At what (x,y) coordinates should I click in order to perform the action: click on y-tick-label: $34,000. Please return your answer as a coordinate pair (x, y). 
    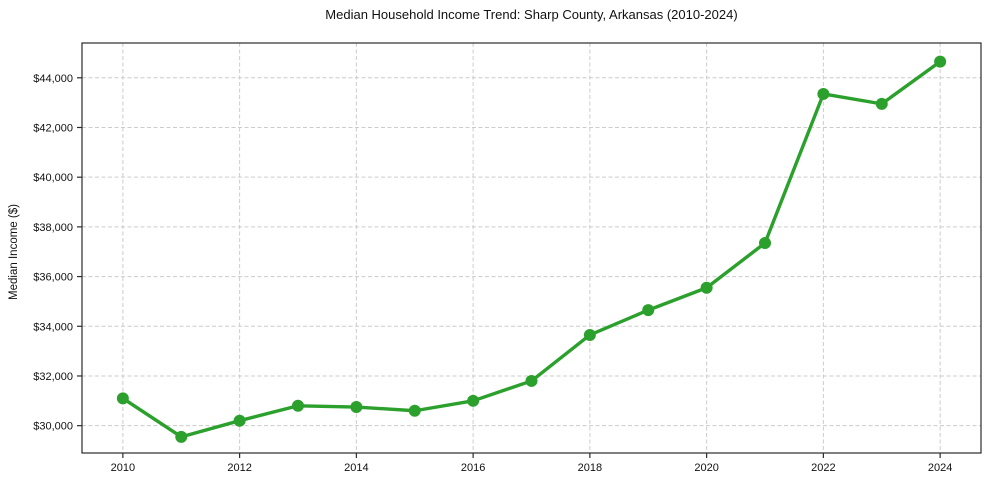
    Looking at the image, I should click on (53, 327).